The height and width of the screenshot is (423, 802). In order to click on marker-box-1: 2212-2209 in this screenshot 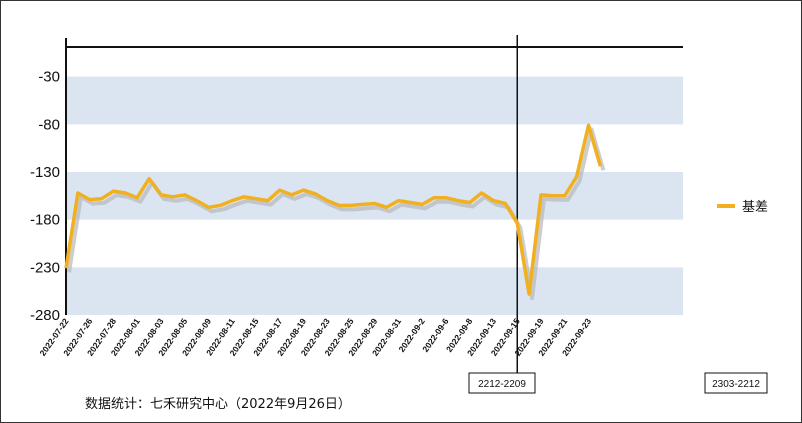, I will do `click(502, 383)`.